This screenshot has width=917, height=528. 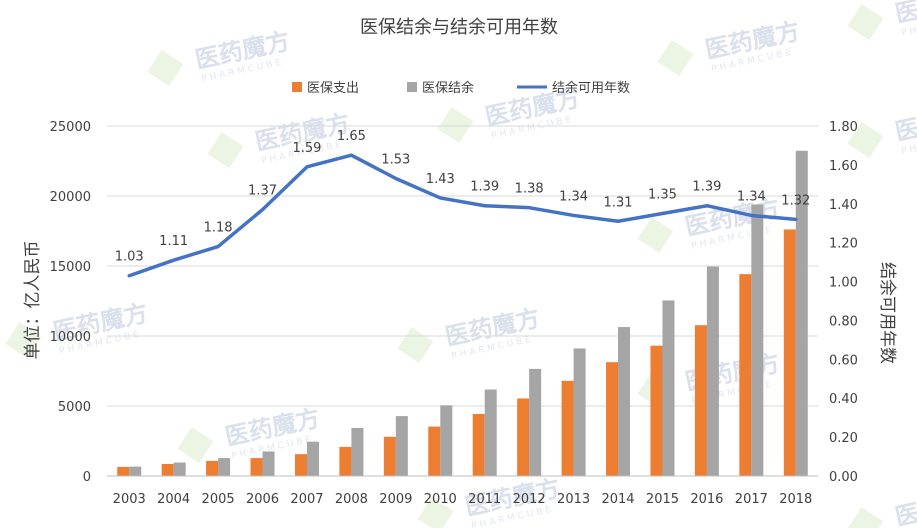 I want to click on legend: 医保支出 医保结余 结余可用年数, so click(x=461, y=88).